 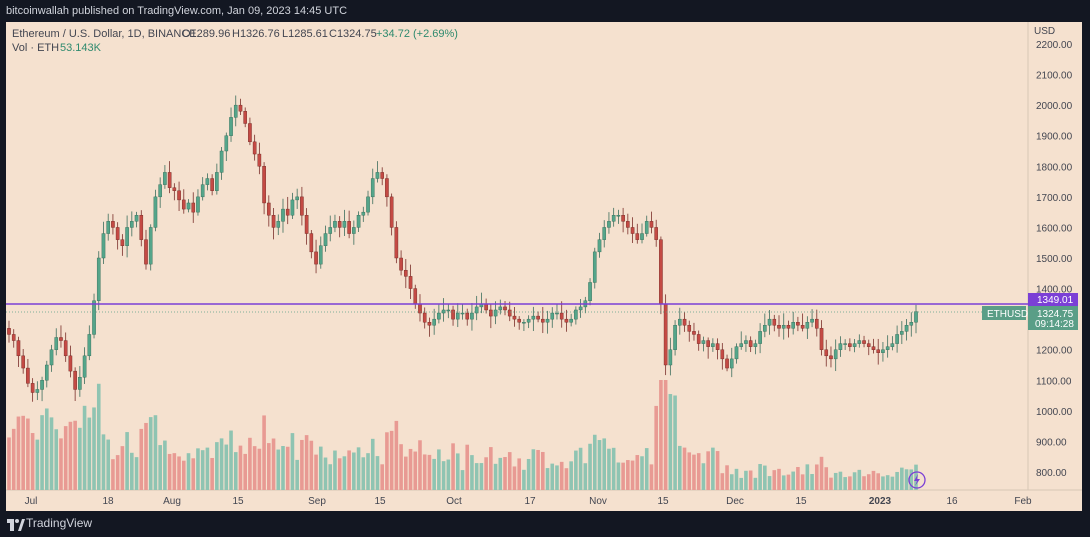 I want to click on time-tick-label: 15, so click(x=663, y=501).